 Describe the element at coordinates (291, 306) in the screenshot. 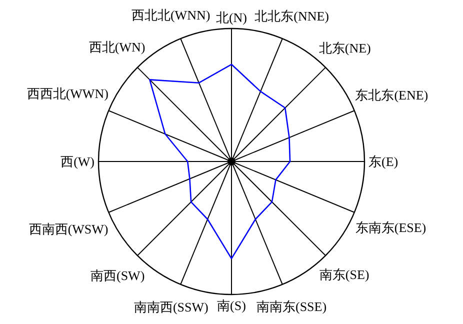

I see `spoke-label: 南南东(SSE)` at that location.